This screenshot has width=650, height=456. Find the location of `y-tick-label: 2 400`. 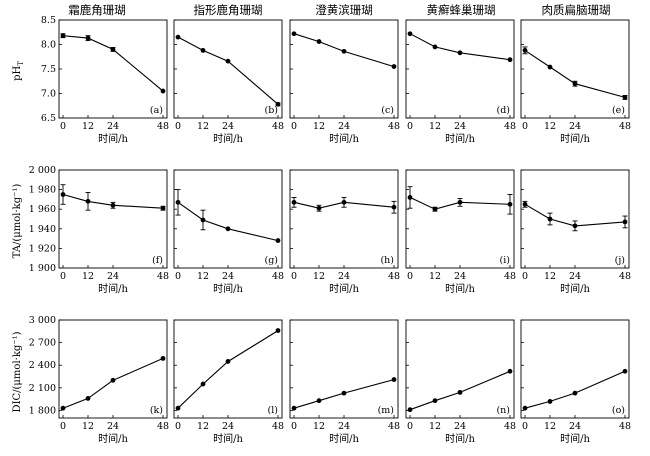

y-tick-label: 2 400 is located at coordinates (42, 365).